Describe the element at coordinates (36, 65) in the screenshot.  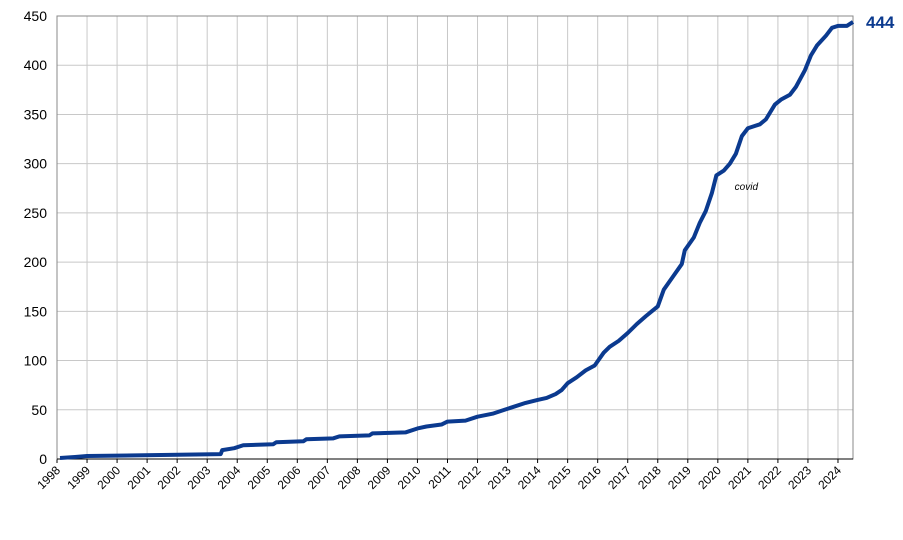
I see `y-tick-label: 400` at that location.